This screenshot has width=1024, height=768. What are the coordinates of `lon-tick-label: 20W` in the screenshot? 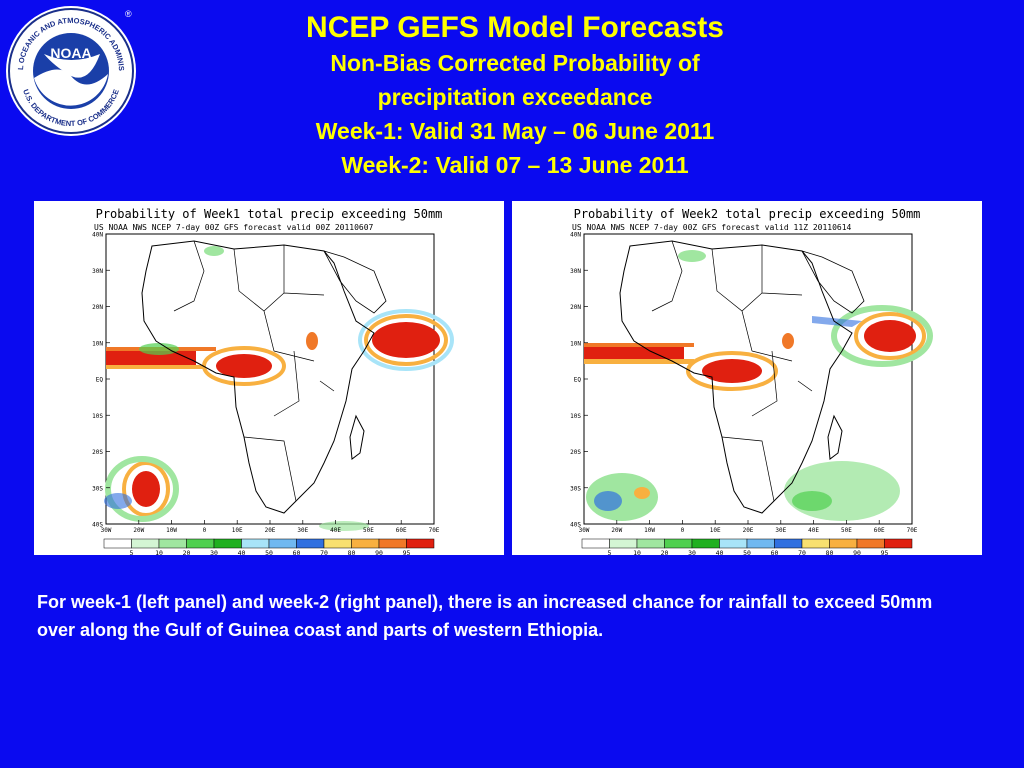 It's located at (138, 530).